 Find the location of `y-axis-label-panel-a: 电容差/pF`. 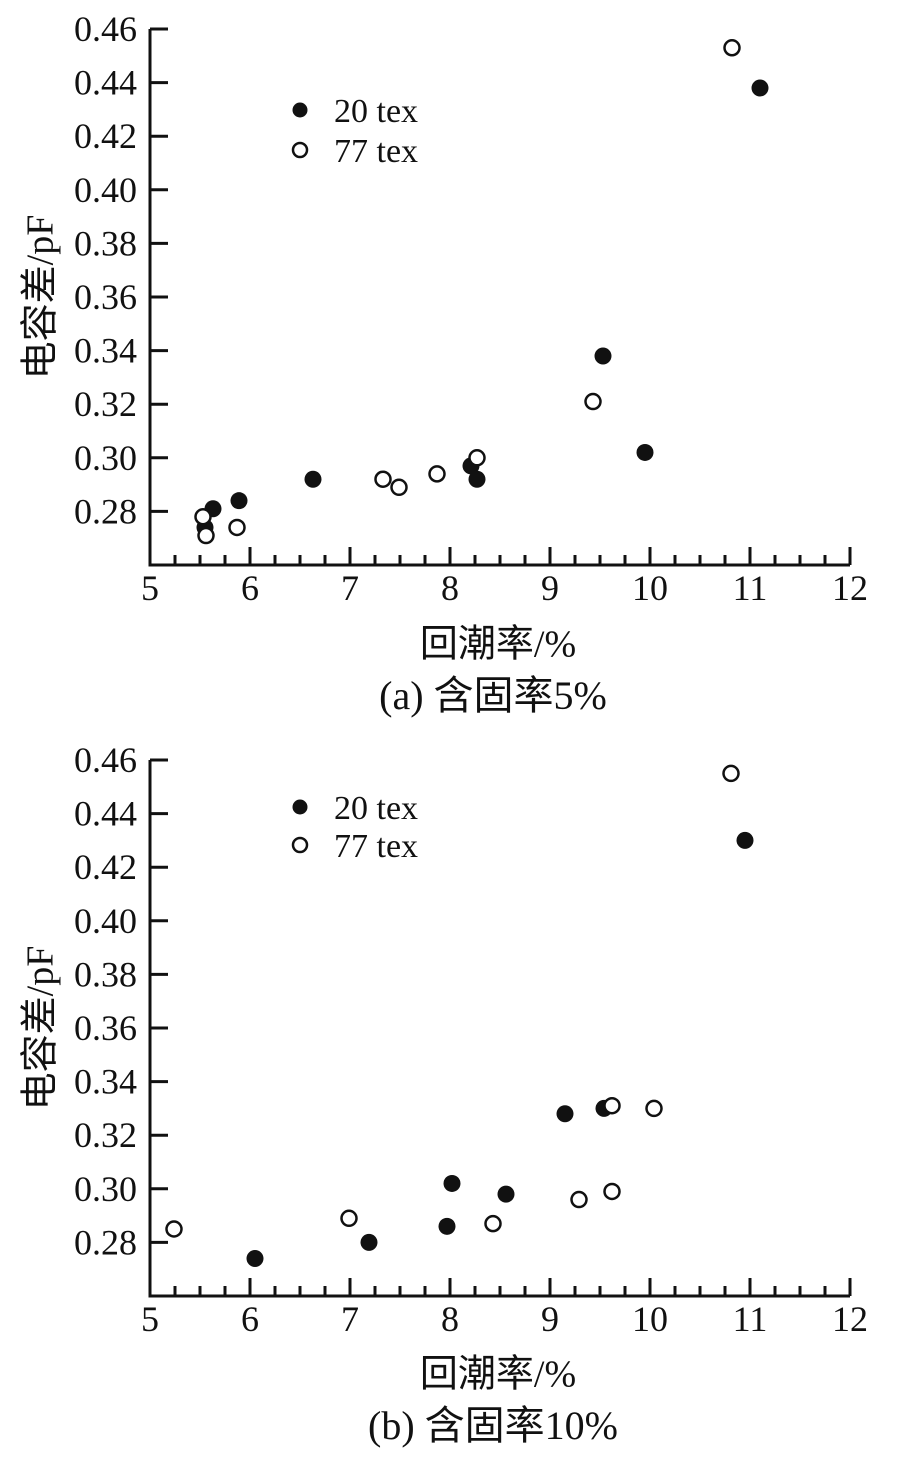

y-axis-label-panel-a: 电容差/pF is located at coordinates (40, 297).